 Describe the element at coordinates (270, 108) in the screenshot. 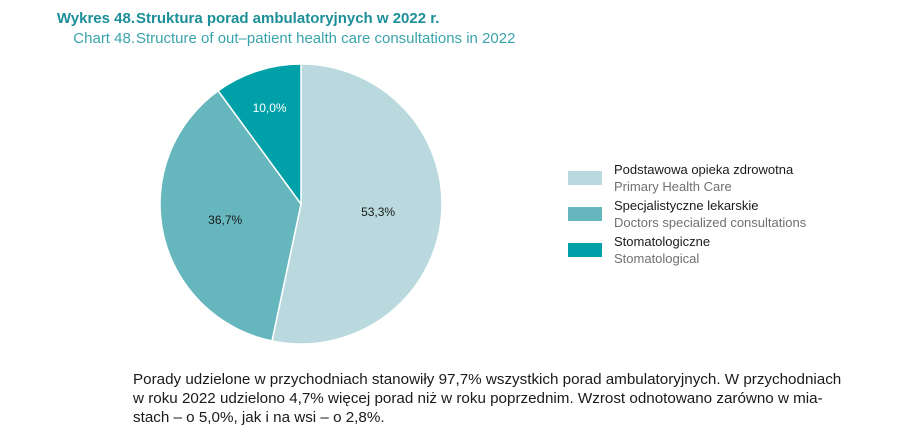

I see `data-label-dental: 10,0%` at that location.